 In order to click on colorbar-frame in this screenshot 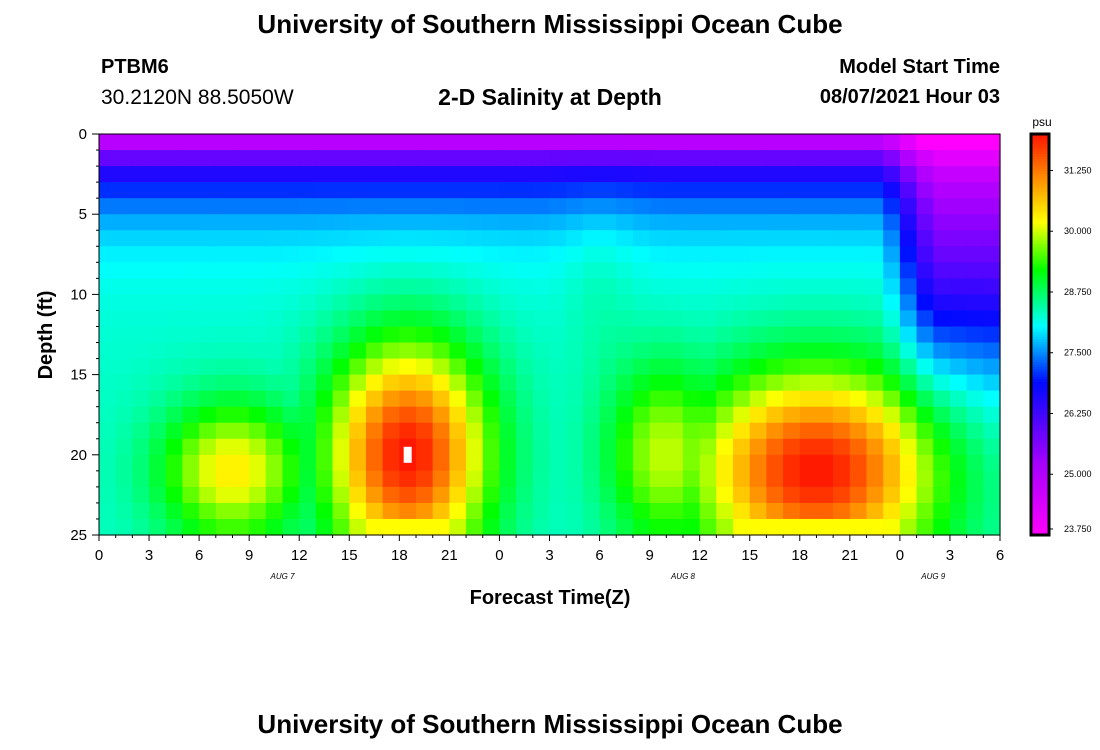, I will do `click(1040, 334)`.